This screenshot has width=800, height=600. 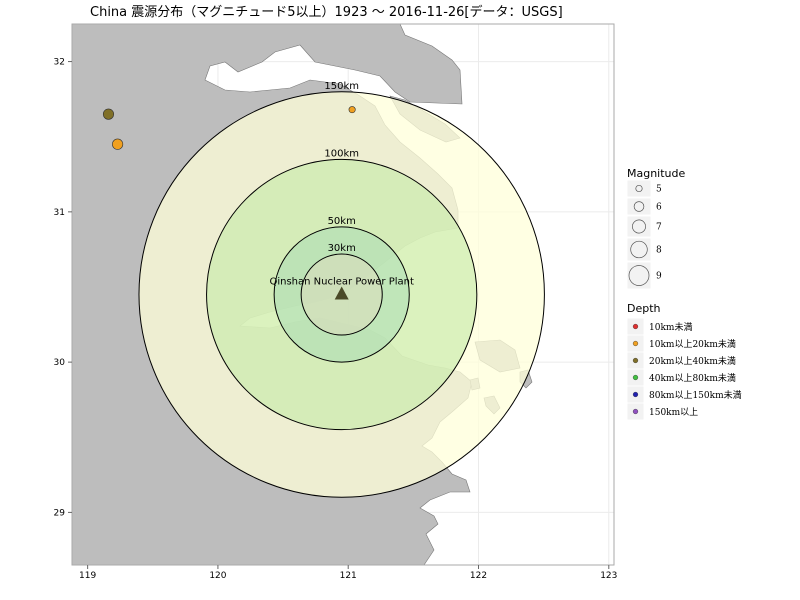 I want to click on x-tick-label: 122, so click(x=478, y=576).